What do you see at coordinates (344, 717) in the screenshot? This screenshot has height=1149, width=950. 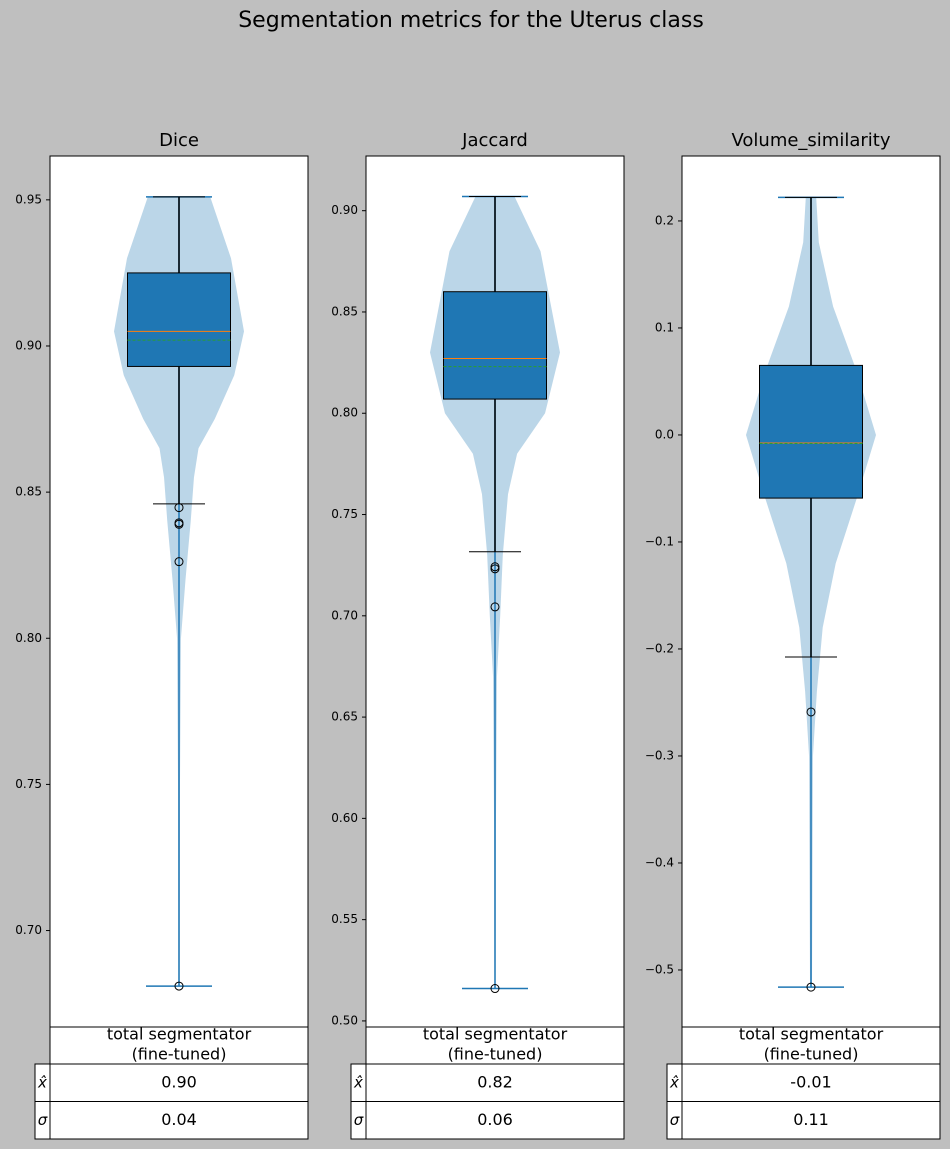 I see `y-tick-label: 0.65` at bounding box center [344, 717].